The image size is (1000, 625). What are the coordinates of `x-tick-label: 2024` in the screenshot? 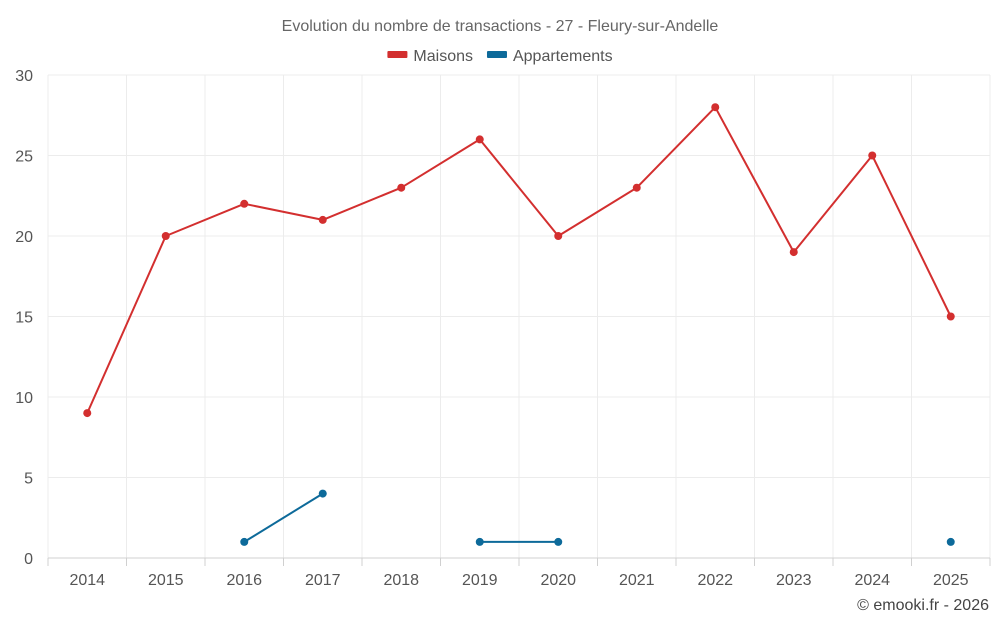 It's located at (872, 580).